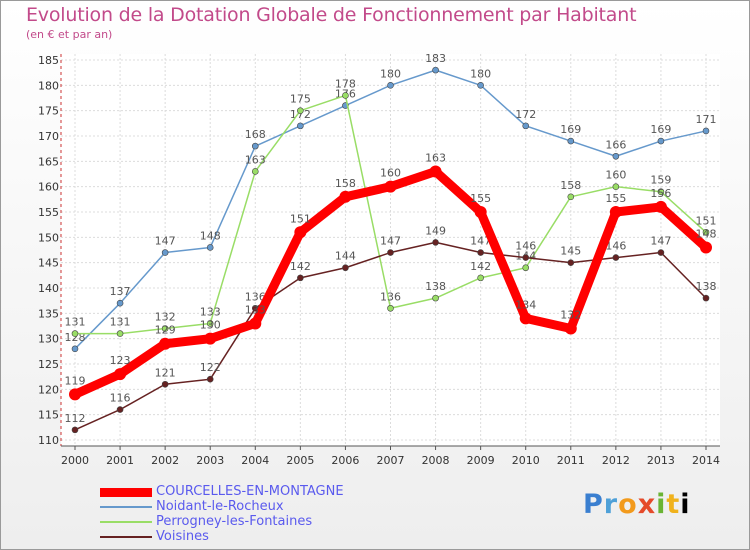 The height and width of the screenshot is (550, 750). Describe the element at coordinates (48, 288) in the screenshot. I see `y-tick-label: 140` at that location.